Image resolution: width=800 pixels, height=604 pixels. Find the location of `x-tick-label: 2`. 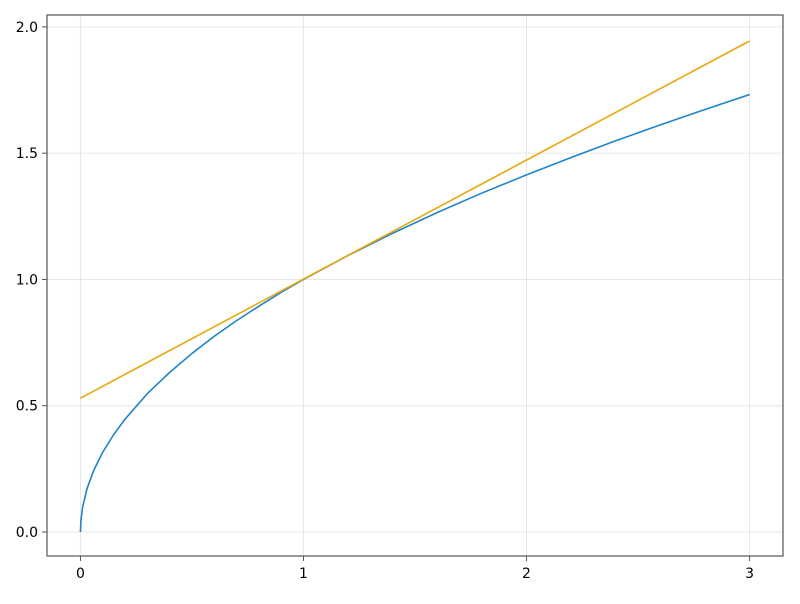

x-tick-label: 2 is located at coordinates (526, 574).